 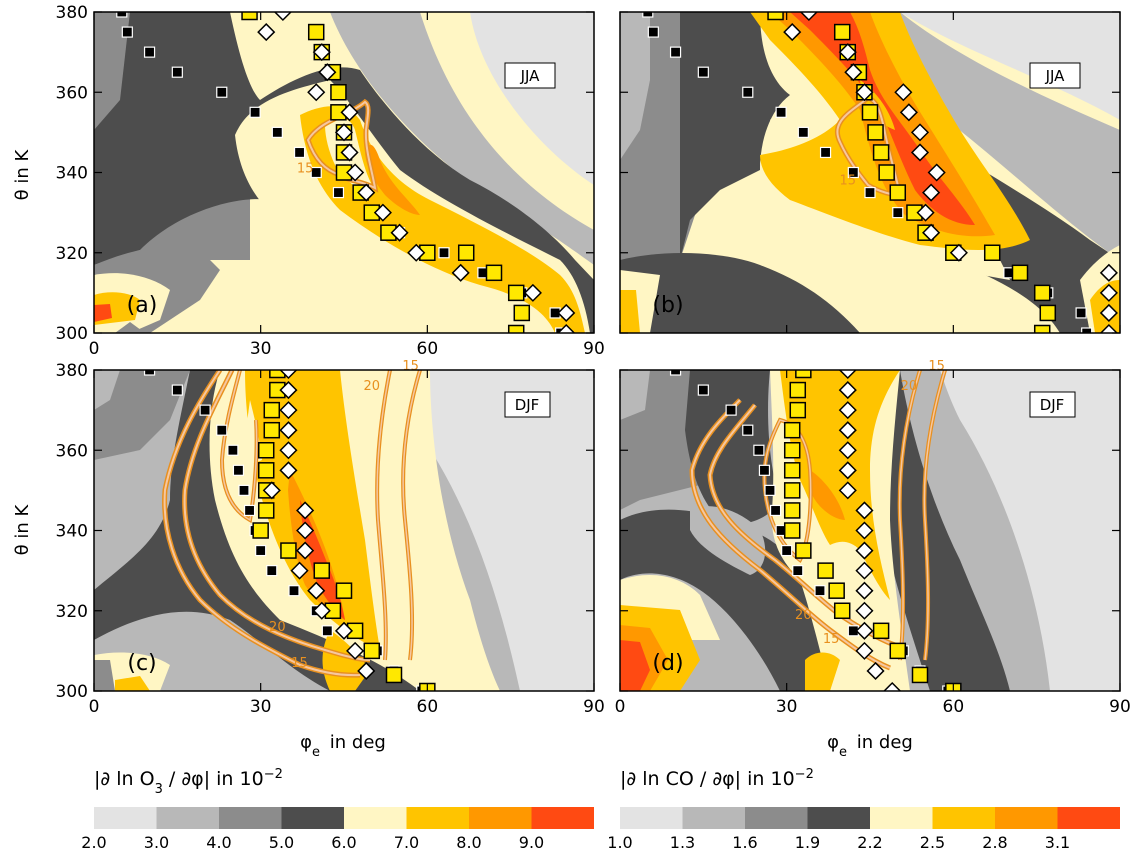 I want to click on colorbar-label: 9.0, so click(x=531, y=841).